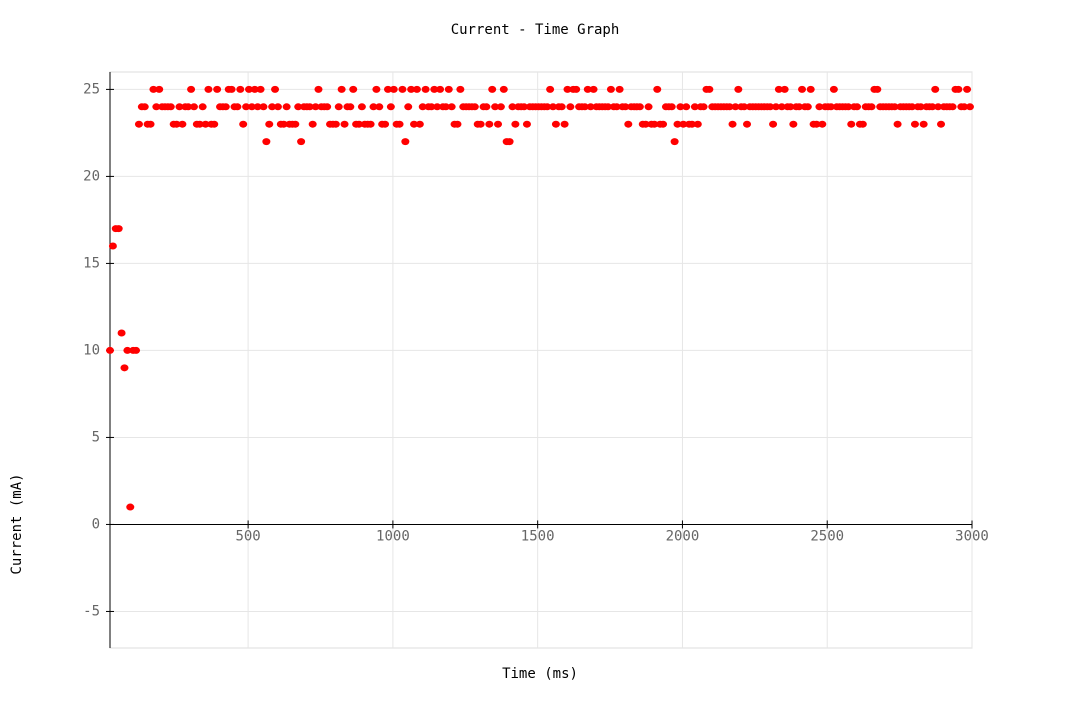 This screenshot has width=1080, height=720. I want to click on chart-title: Current - Time Graph, so click(535, 30).